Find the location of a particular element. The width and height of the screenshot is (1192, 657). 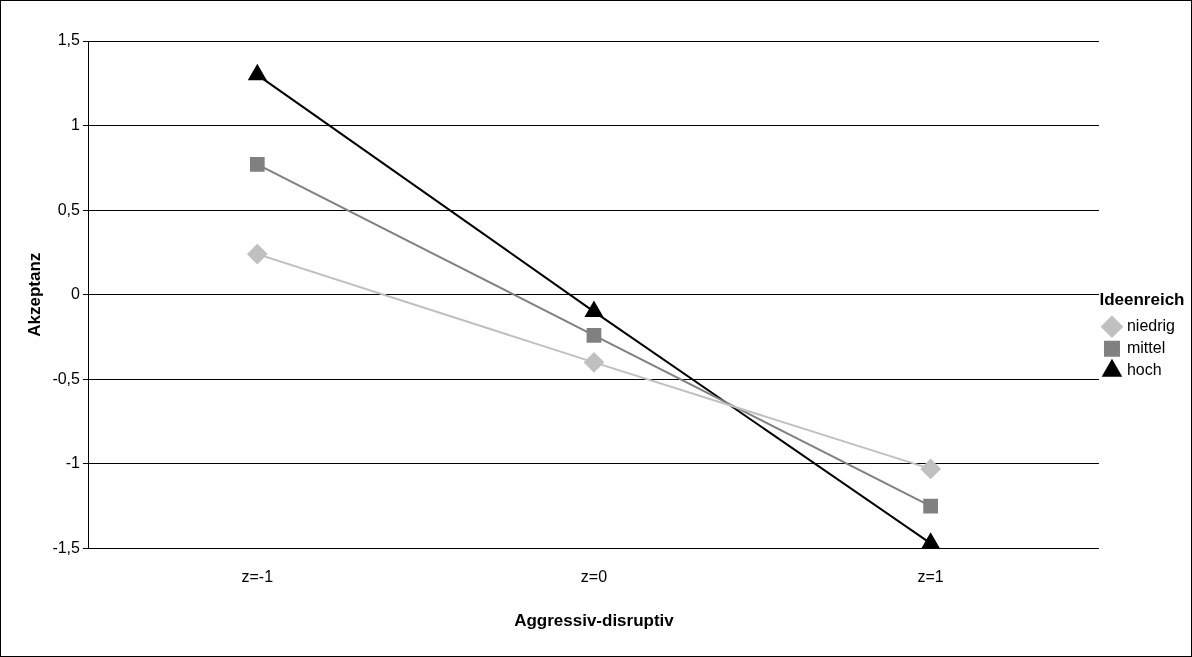

y-tick-label: 0 is located at coordinates (76, 294).